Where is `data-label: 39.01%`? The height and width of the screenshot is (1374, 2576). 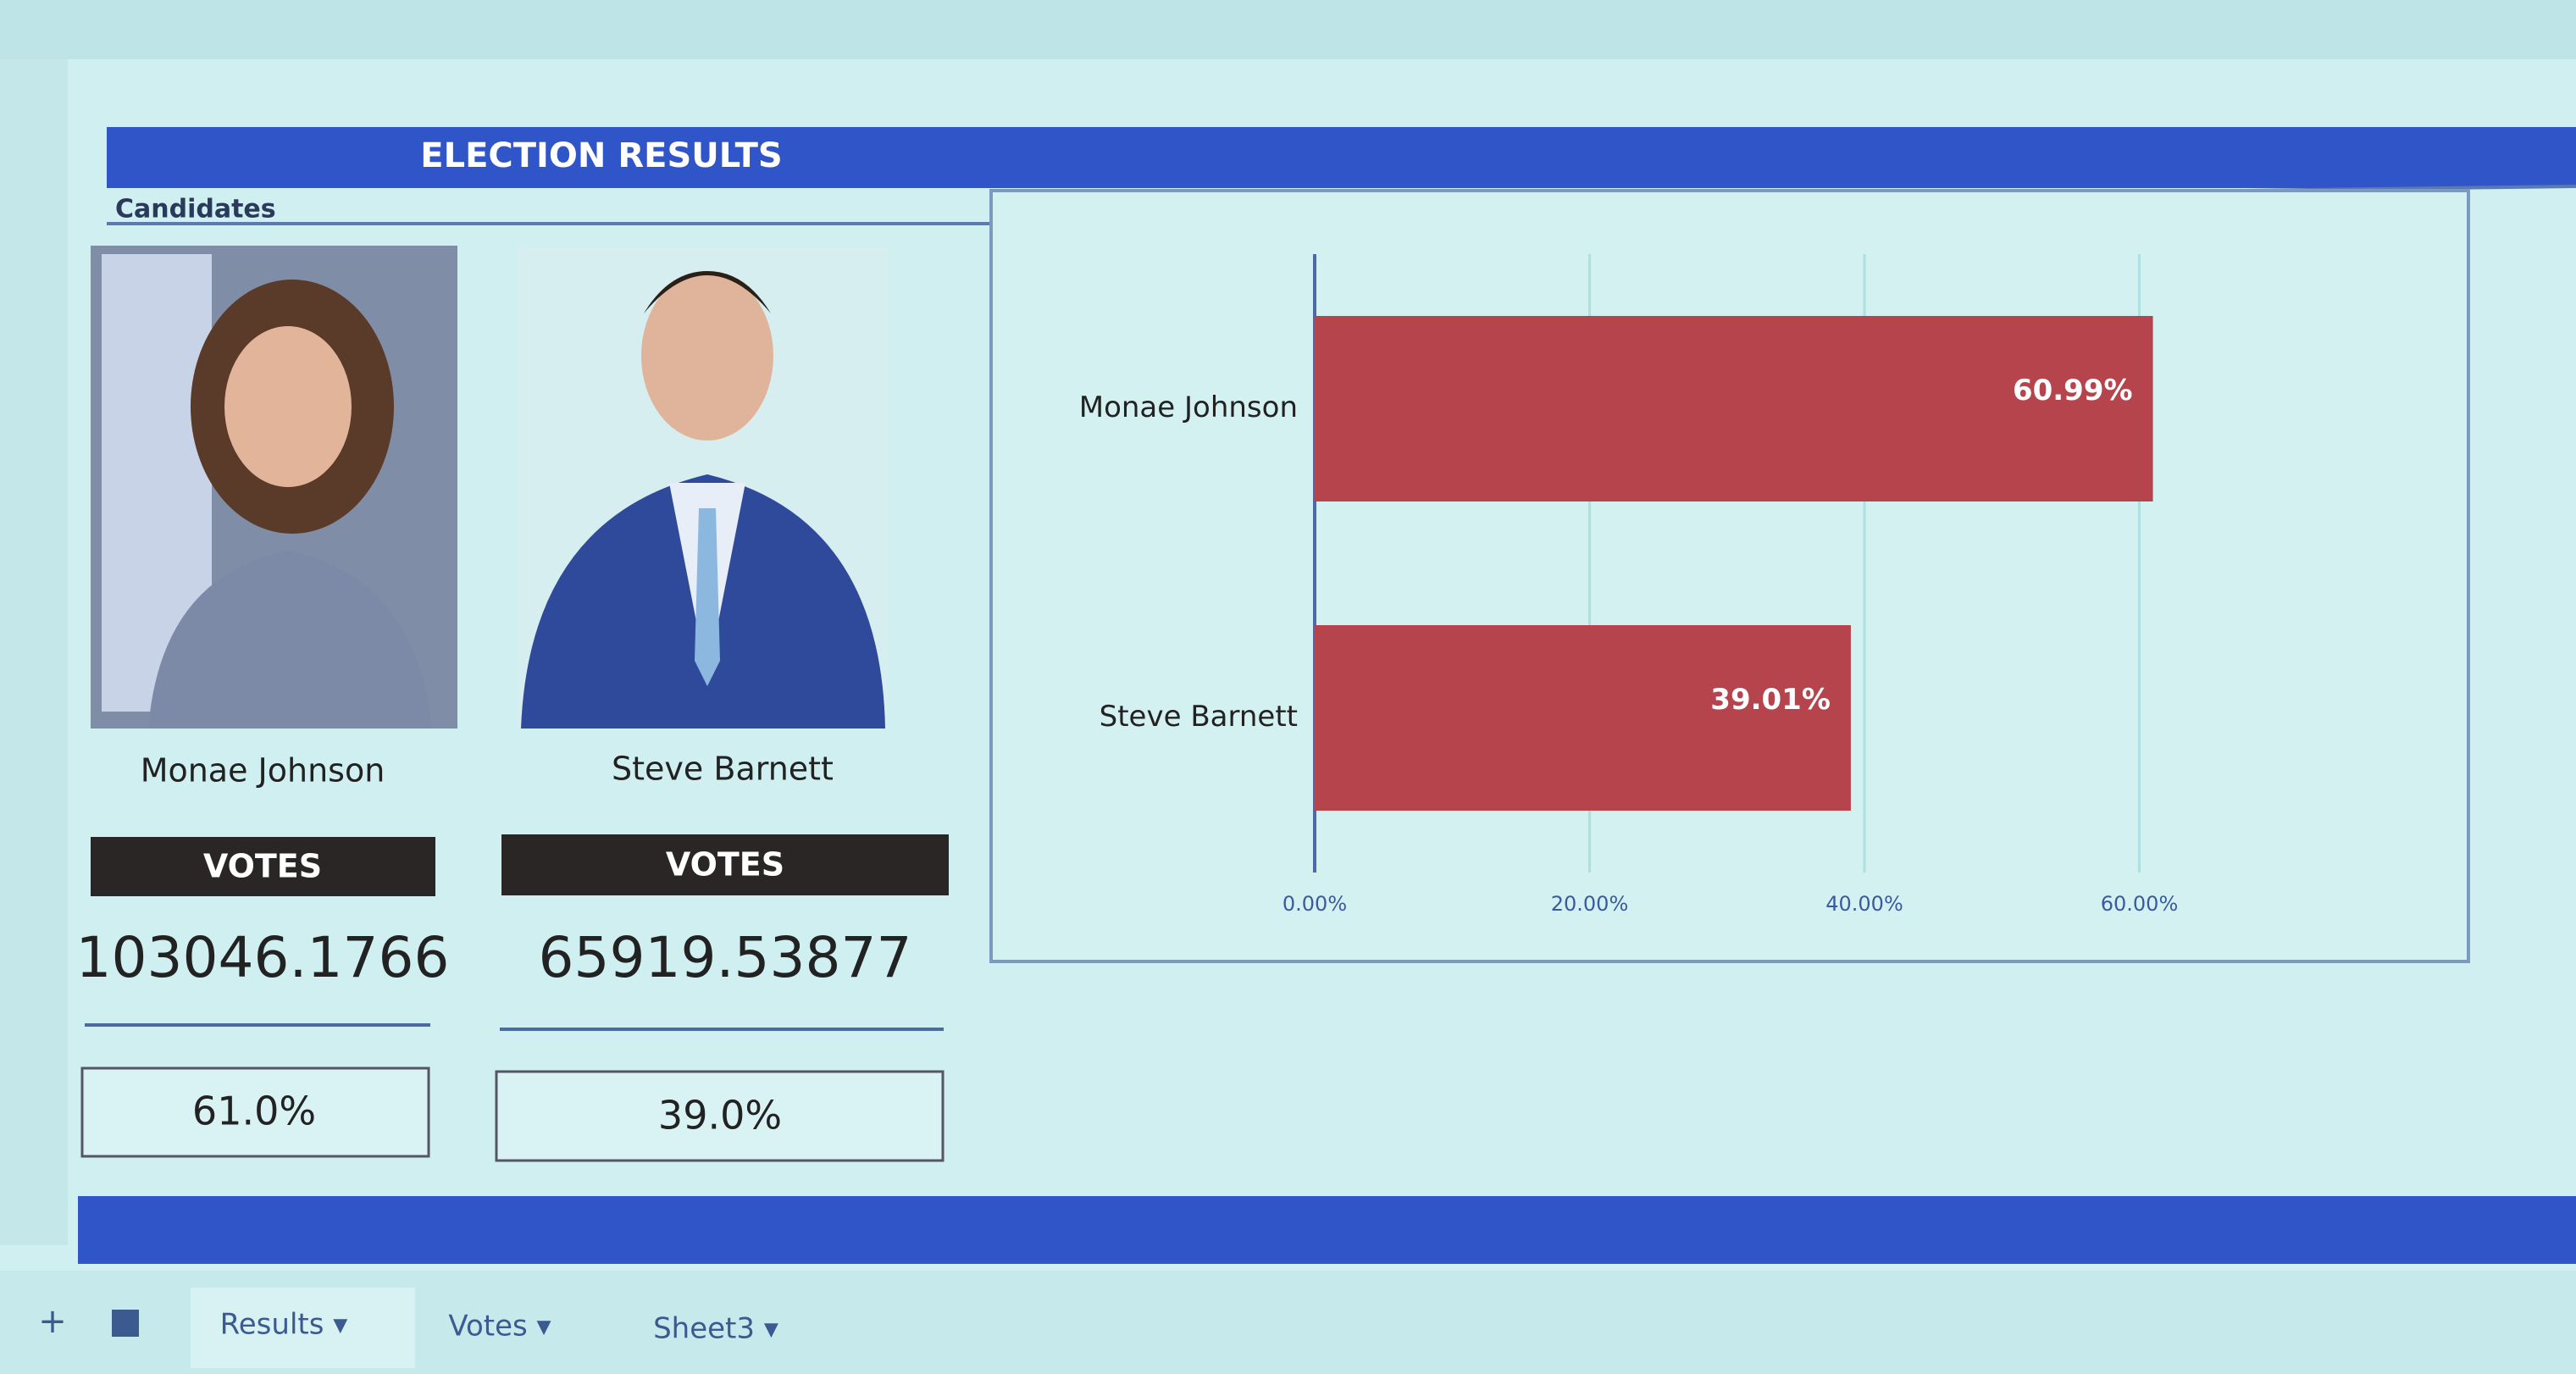 data-label: 39.01% is located at coordinates (1770, 700).